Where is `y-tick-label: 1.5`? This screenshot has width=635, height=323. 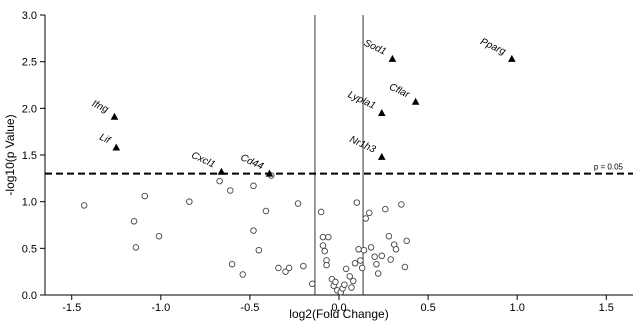 y-tick-label: 1.5 is located at coordinates (29, 156).